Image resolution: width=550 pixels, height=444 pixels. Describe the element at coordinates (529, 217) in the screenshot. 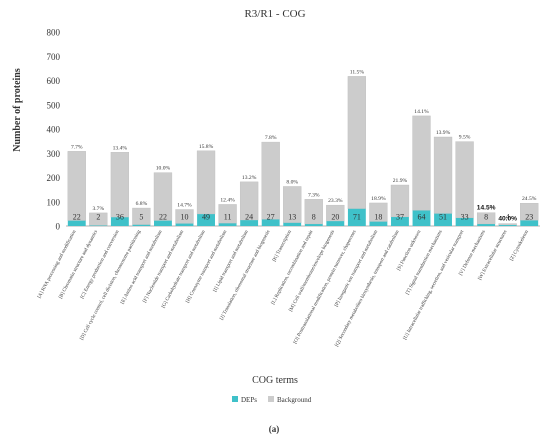

I see `bar-count-label: 23` at that location.